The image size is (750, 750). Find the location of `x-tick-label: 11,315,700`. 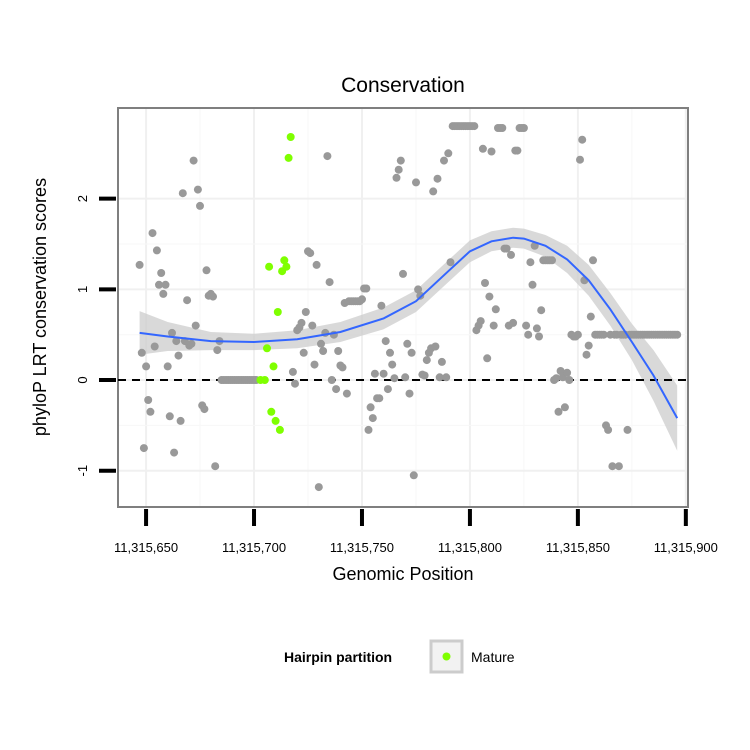

x-tick-label: 11,315,700 is located at coordinates (254, 547).